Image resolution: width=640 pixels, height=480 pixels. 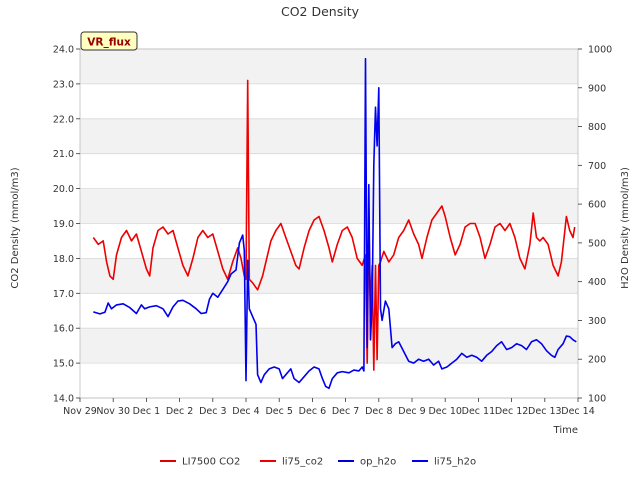 What do you see at coordinates (345, 411) in the screenshot?
I see `x-tick-label: Dec 7` at bounding box center [345, 411].